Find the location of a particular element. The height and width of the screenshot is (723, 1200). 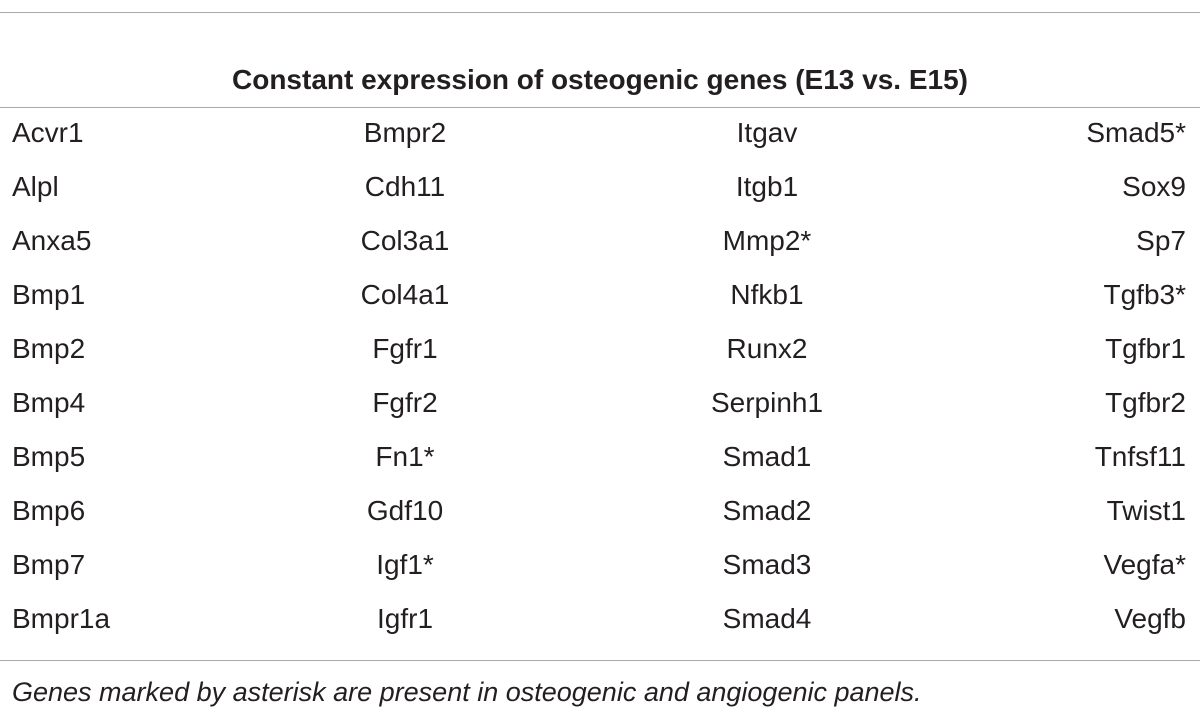

gene-cell: Sp7 is located at coordinates (1161, 240).